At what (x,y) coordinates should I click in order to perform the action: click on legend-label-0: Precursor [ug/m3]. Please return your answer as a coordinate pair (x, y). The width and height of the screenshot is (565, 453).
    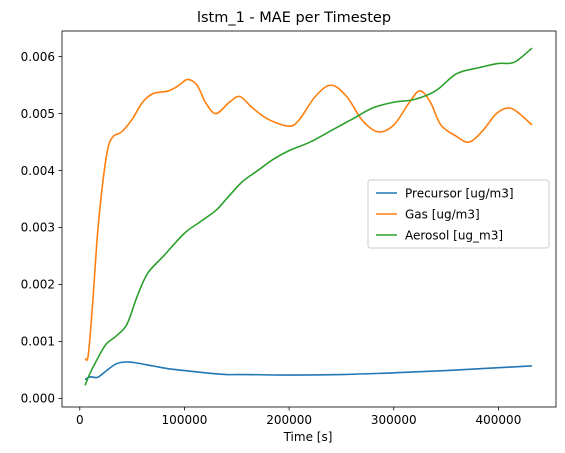
    Looking at the image, I should click on (459, 193).